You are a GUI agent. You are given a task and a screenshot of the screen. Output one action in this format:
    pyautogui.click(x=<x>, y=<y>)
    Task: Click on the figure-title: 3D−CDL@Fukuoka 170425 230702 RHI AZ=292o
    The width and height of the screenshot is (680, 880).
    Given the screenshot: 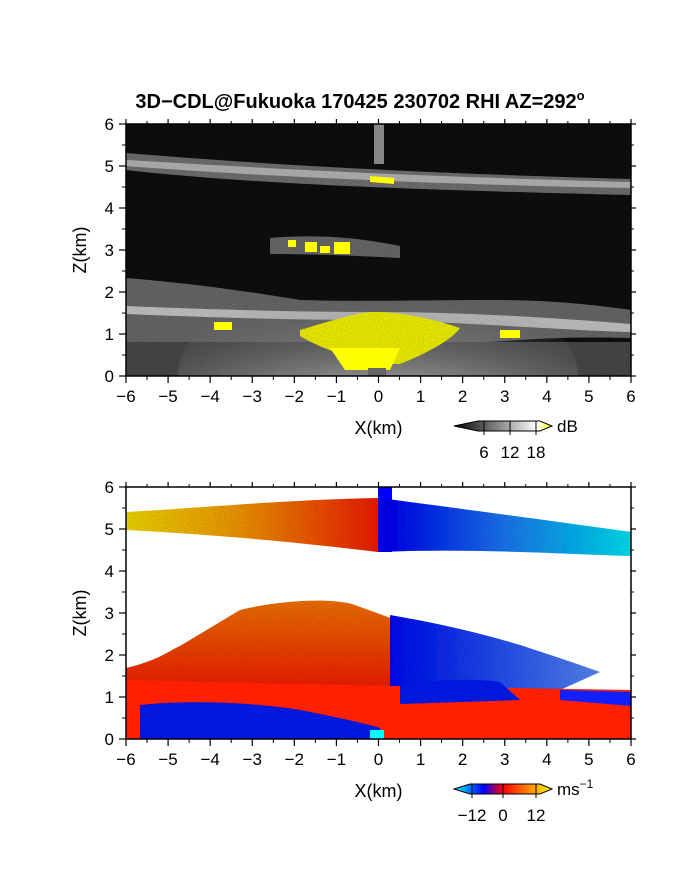 What is the action you would take?
    pyautogui.click(x=359, y=100)
    